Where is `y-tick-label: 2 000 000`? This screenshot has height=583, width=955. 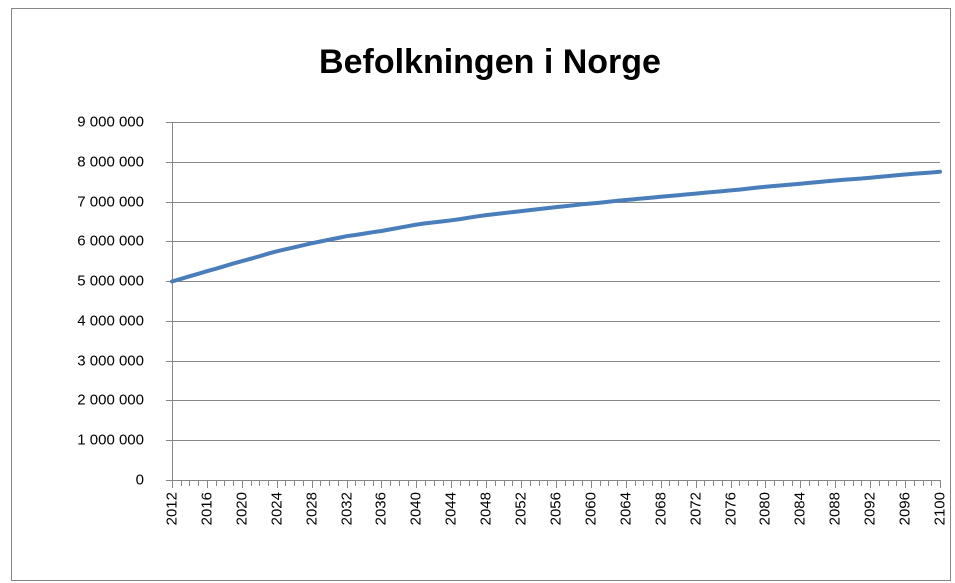
y-tick-label: 2 000 000 is located at coordinates (110, 399).